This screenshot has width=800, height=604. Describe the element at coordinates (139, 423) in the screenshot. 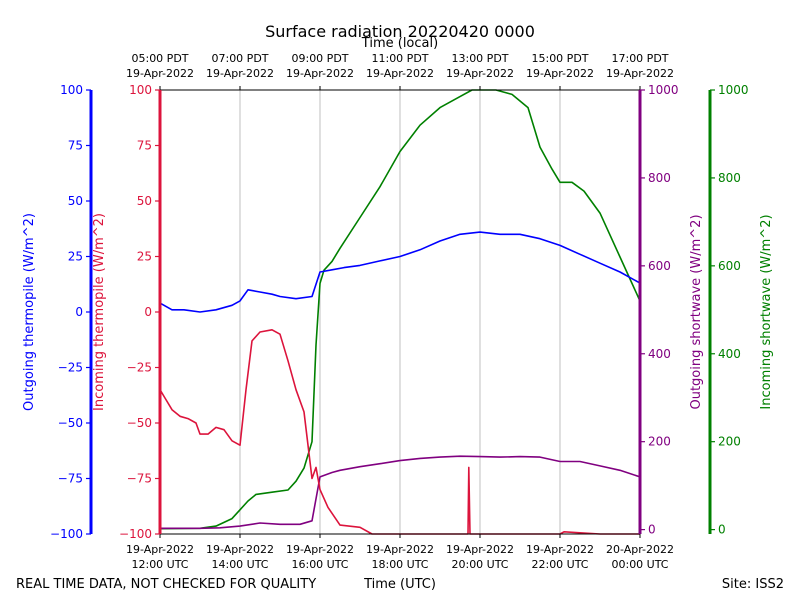

I see `y-tick-label-incoming-thermopile: −50` at that location.